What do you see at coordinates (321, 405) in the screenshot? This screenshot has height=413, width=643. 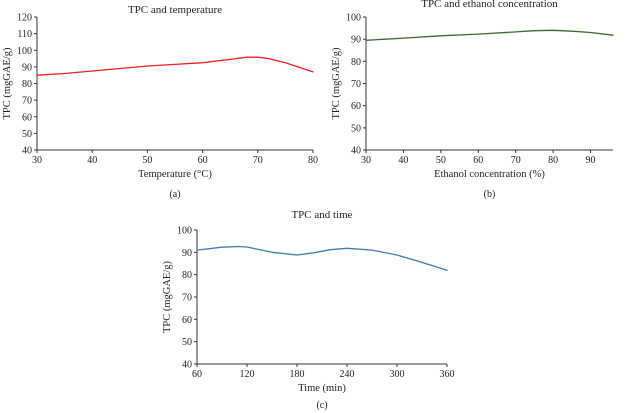 I see `panel-label: (c)` at bounding box center [321, 405].